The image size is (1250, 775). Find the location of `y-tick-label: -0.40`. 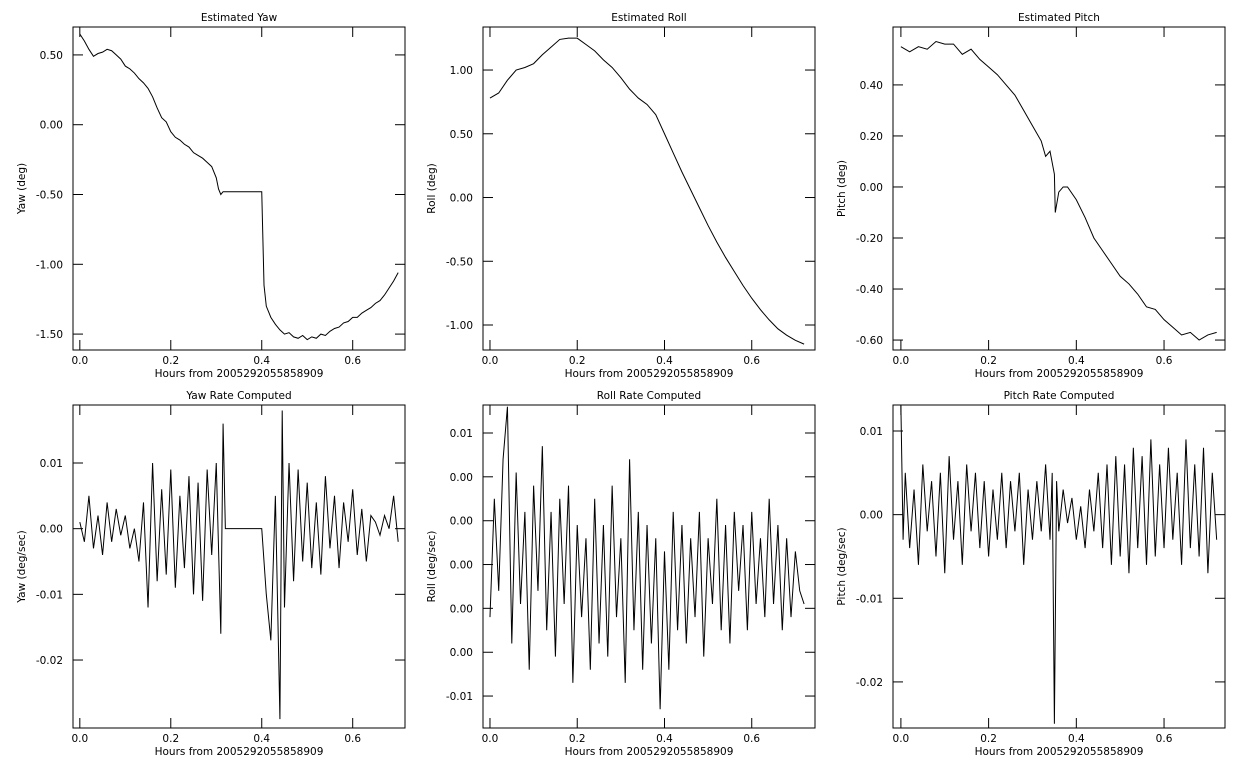

y-tick-label: -0.40 is located at coordinates (869, 290).